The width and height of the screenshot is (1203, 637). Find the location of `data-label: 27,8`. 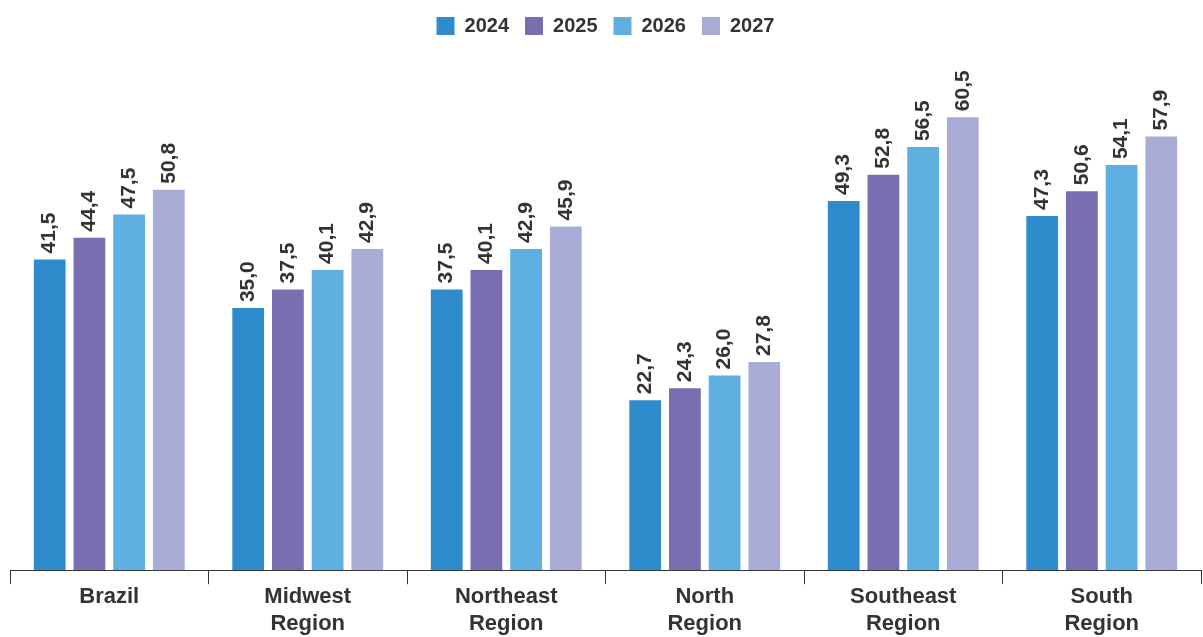

data-label: 27,8 is located at coordinates (763, 335).